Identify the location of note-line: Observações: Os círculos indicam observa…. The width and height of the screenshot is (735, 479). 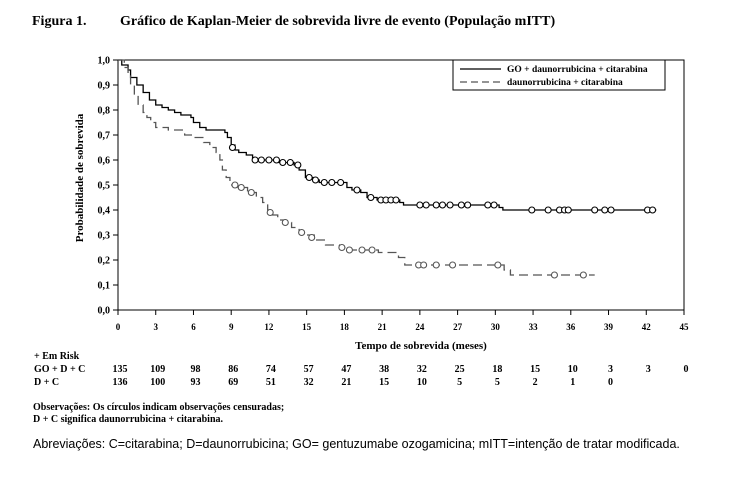
(159, 407).